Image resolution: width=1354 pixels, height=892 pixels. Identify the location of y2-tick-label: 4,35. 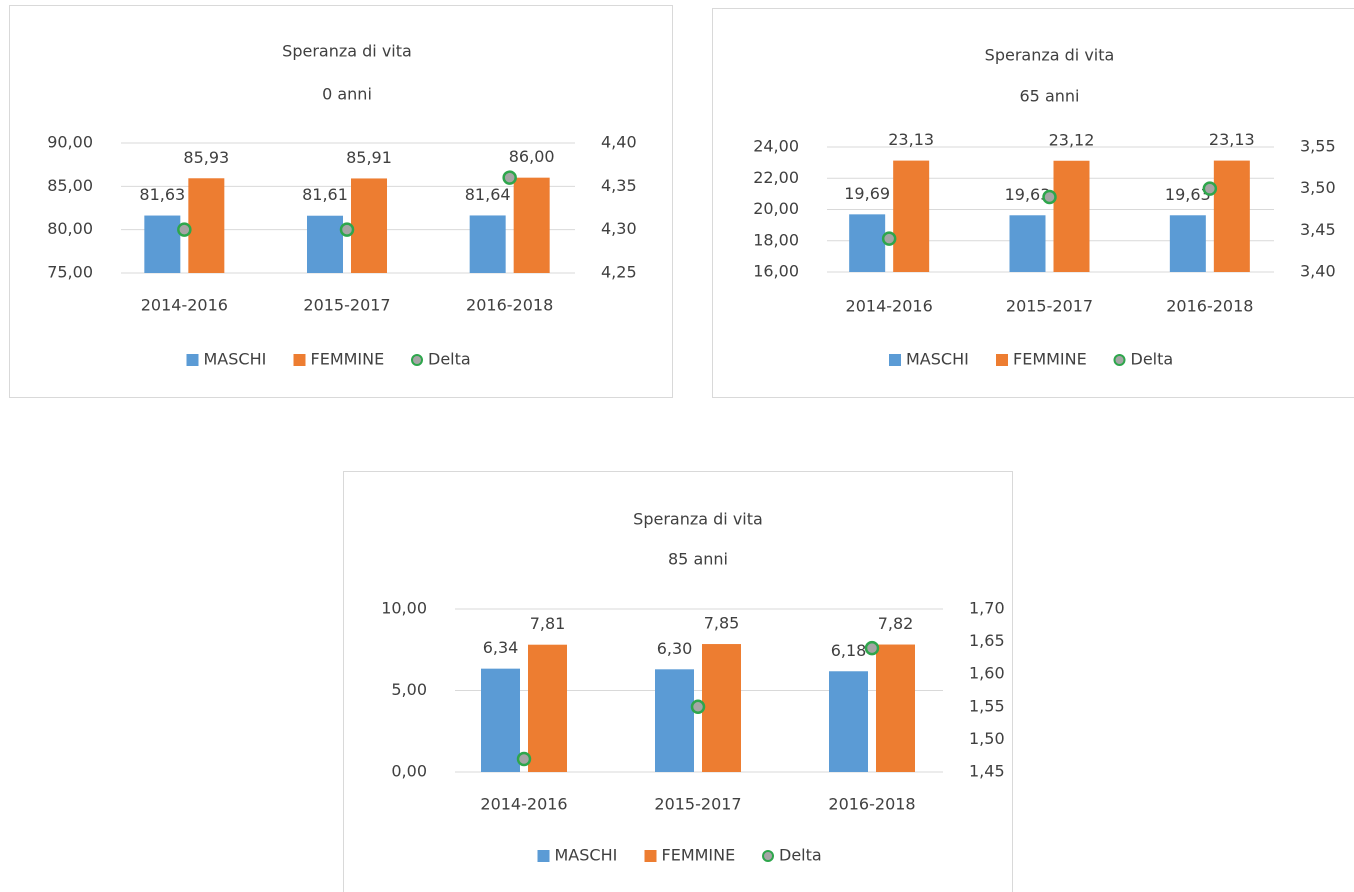
(619, 185).